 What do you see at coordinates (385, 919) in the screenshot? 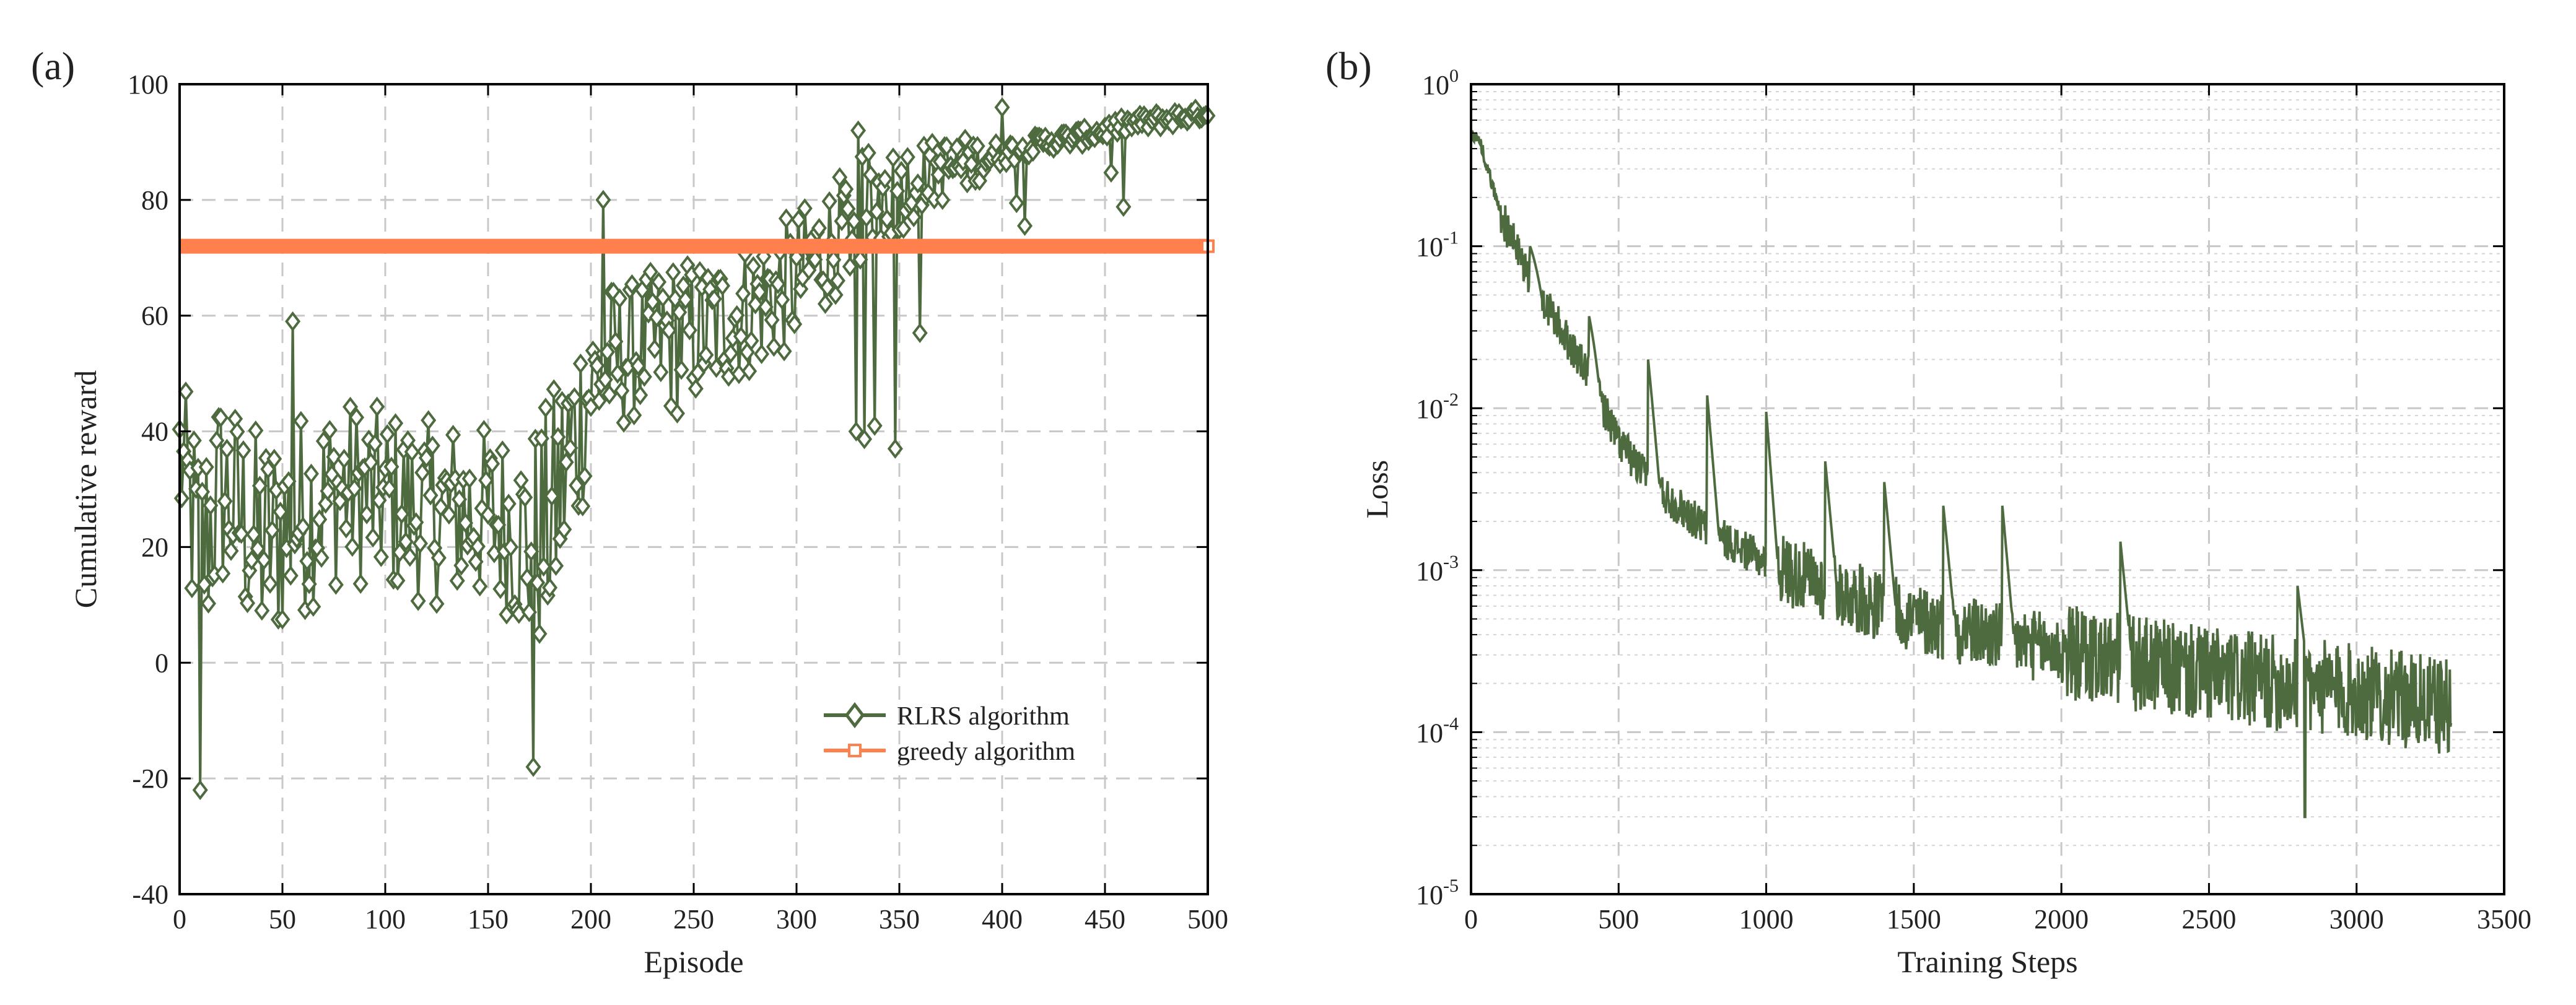
I see `xtick-label: 100` at bounding box center [385, 919].